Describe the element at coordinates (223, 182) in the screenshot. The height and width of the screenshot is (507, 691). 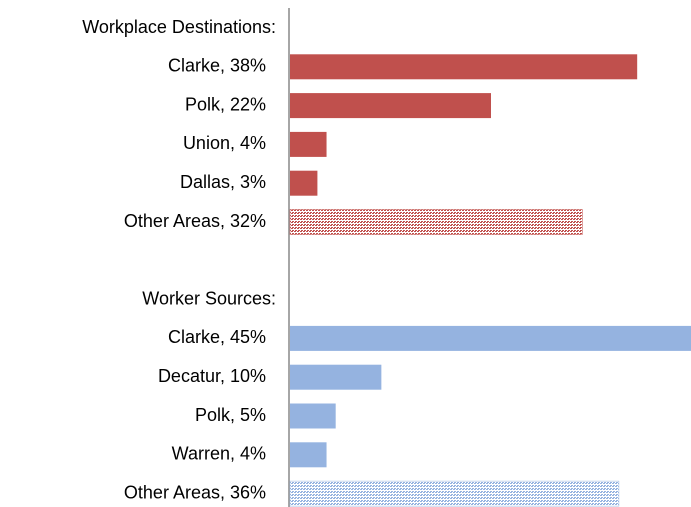
I see `y-tick-label: Dallas, 3%` at that location.